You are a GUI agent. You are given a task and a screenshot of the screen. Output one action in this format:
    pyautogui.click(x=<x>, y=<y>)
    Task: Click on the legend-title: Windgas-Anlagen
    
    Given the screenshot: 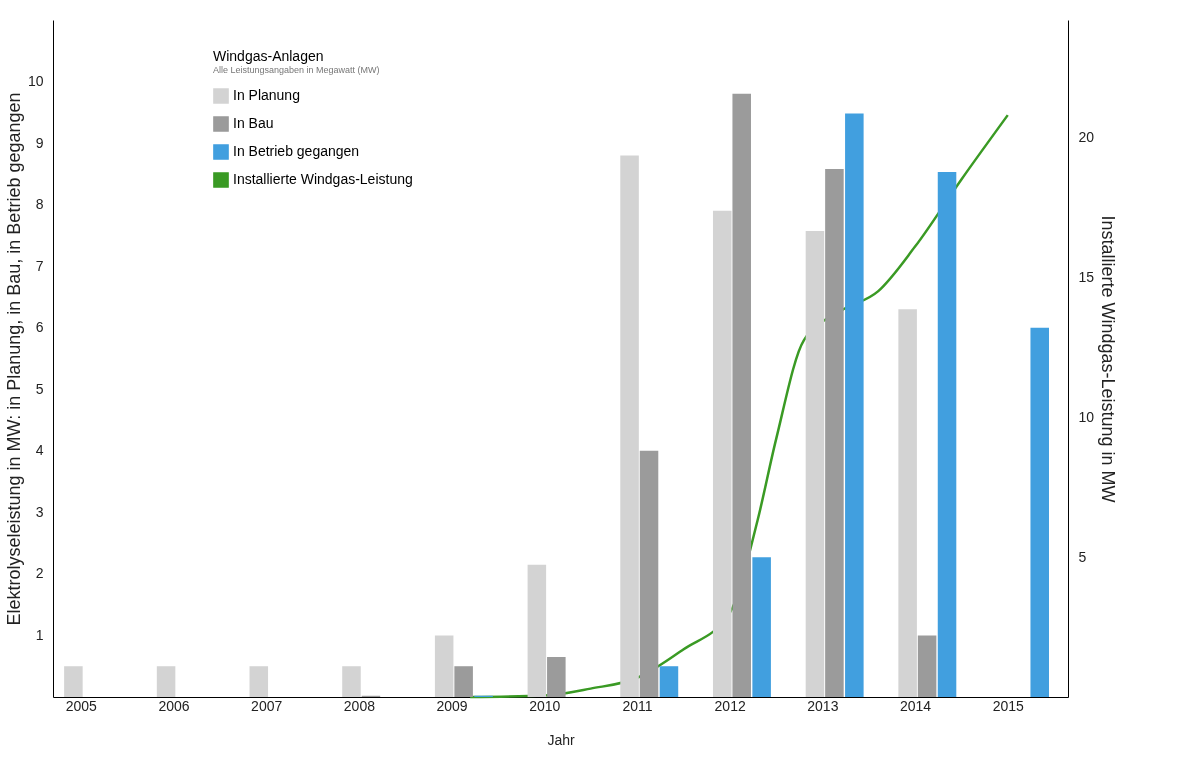 What is the action you would take?
    pyautogui.click(x=268, y=56)
    